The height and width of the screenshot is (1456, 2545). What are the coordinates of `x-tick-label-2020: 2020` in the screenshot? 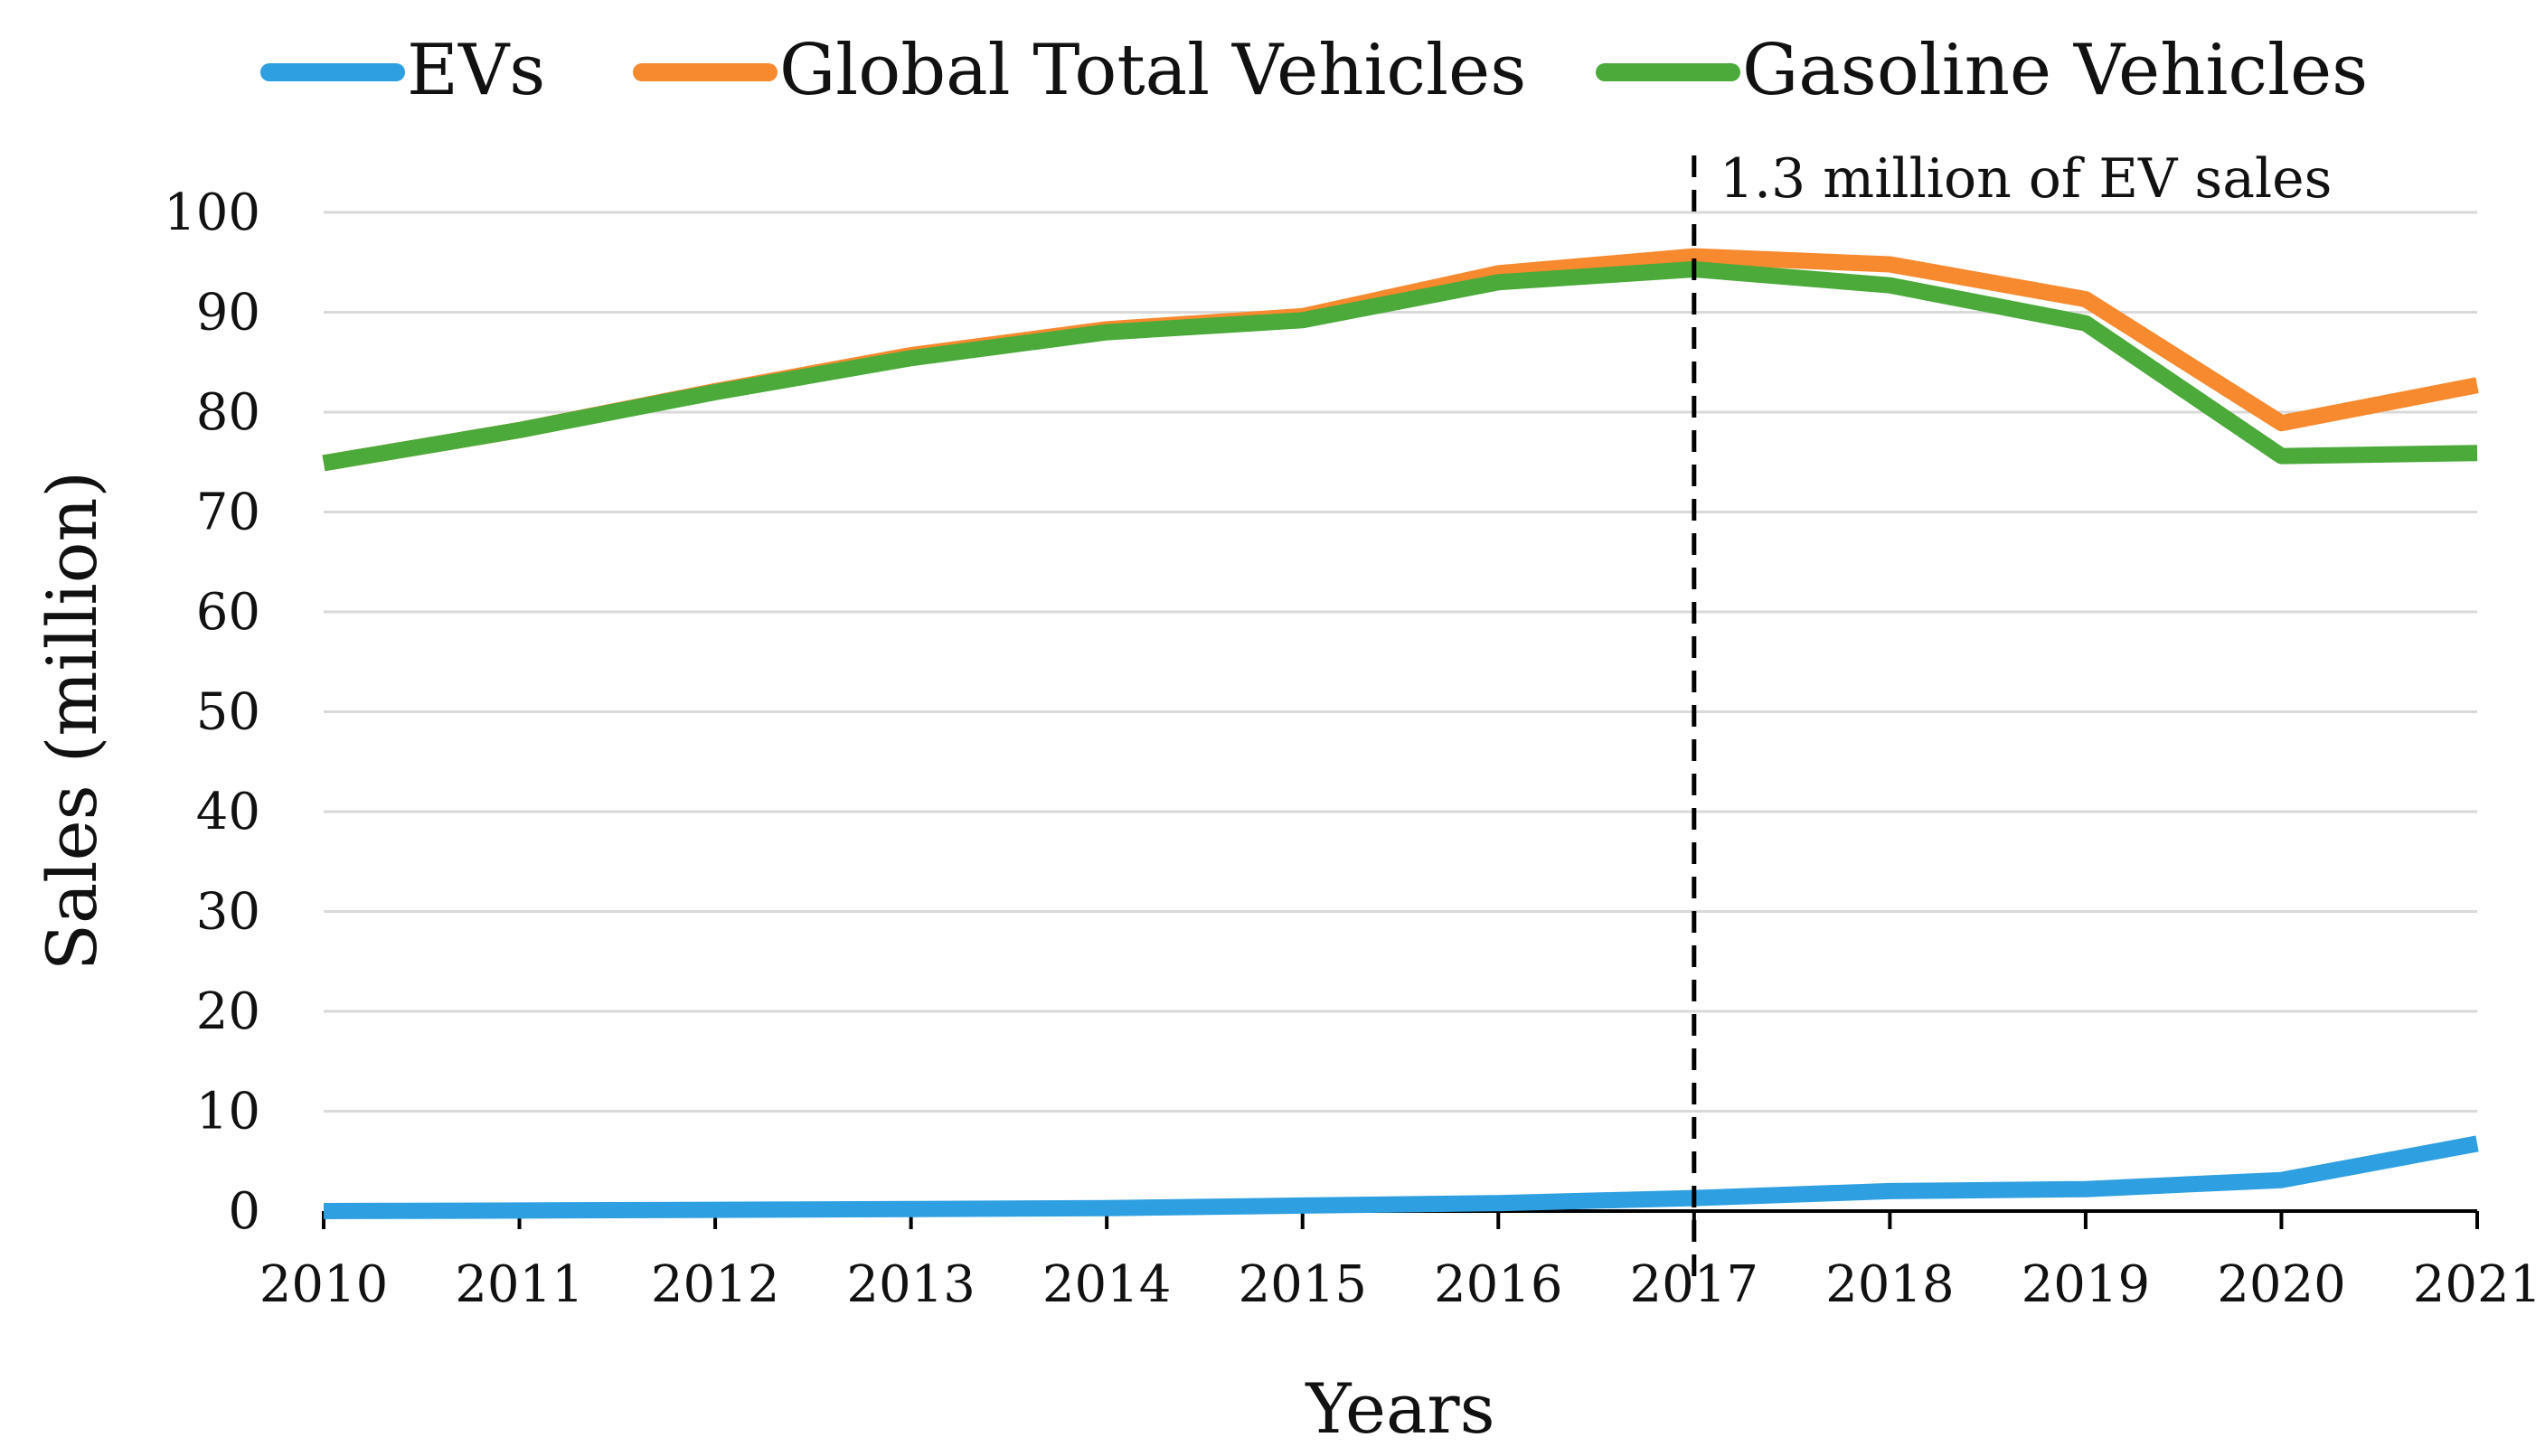 It's located at (2281, 1285).